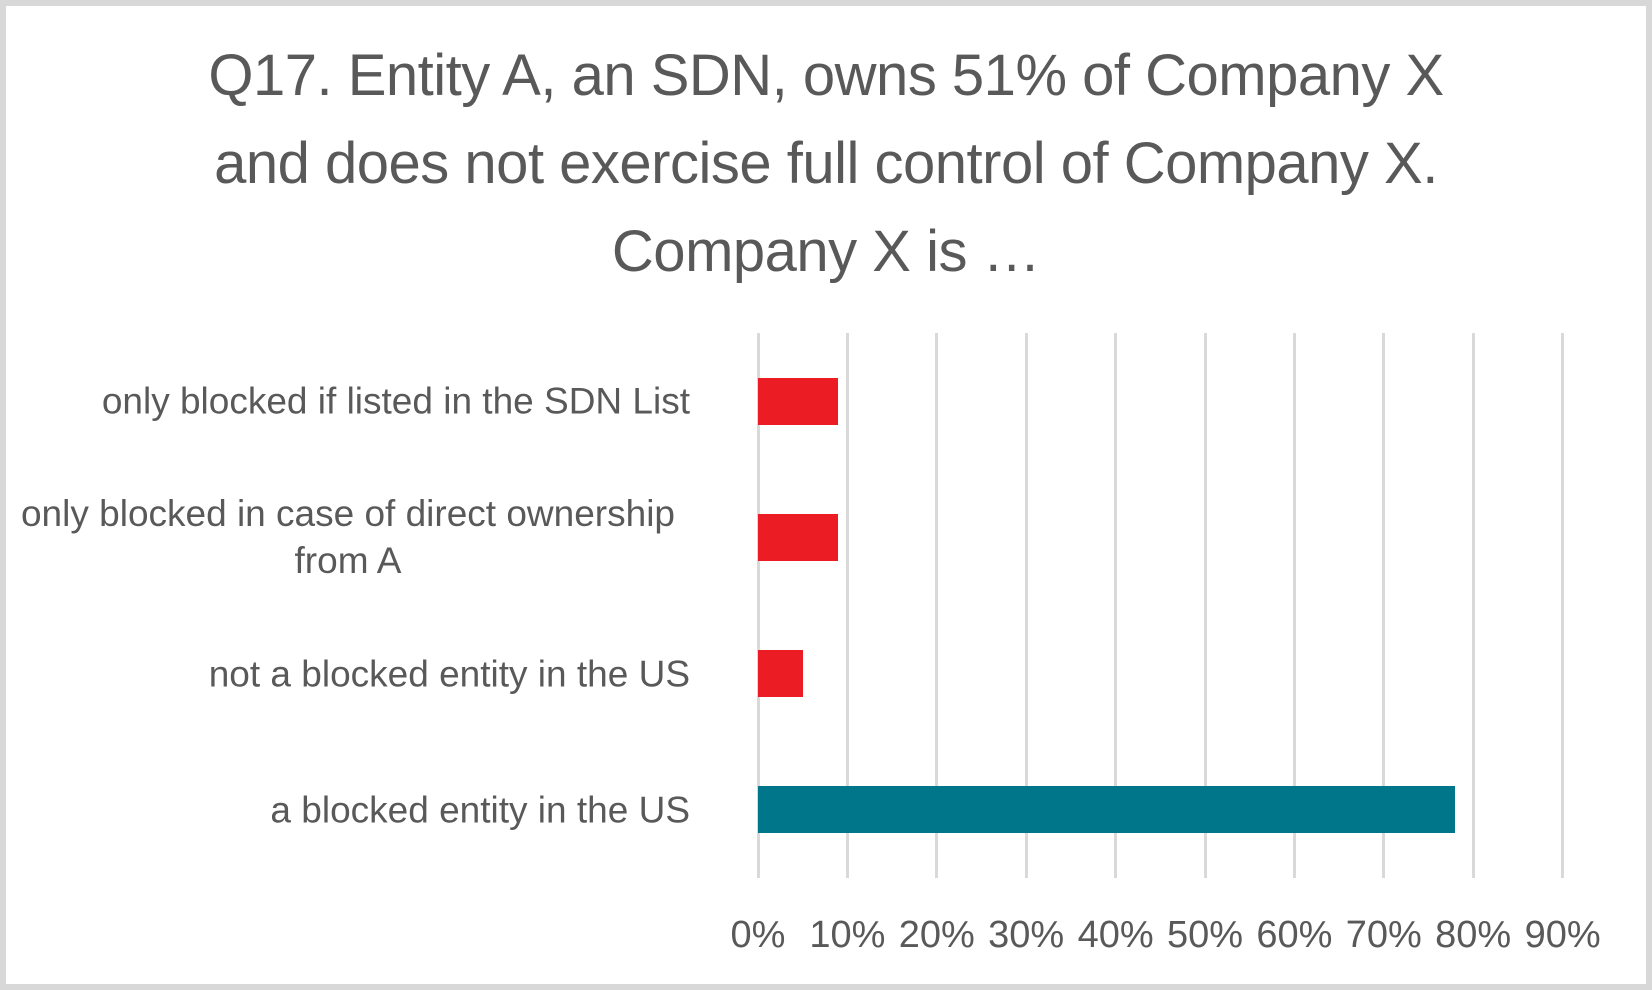 The image size is (1652, 990). What do you see at coordinates (480, 810) in the screenshot?
I see `category-label: a blocked entity in the US` at bounding box center [480, 810].